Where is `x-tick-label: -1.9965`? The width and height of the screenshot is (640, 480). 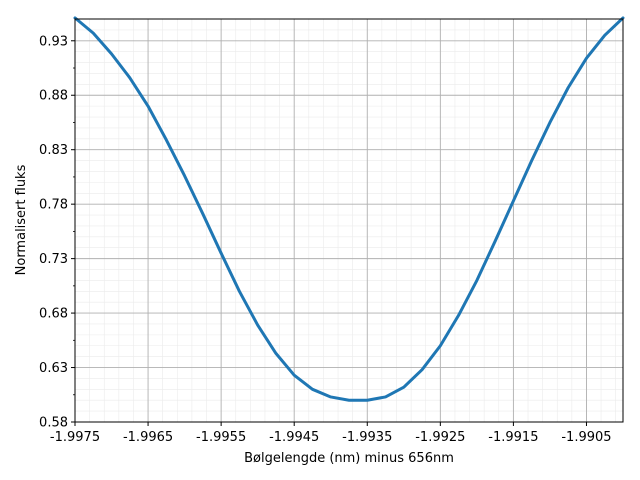 x-tick-label: -1.9965 is located at coordinates (148, 437).